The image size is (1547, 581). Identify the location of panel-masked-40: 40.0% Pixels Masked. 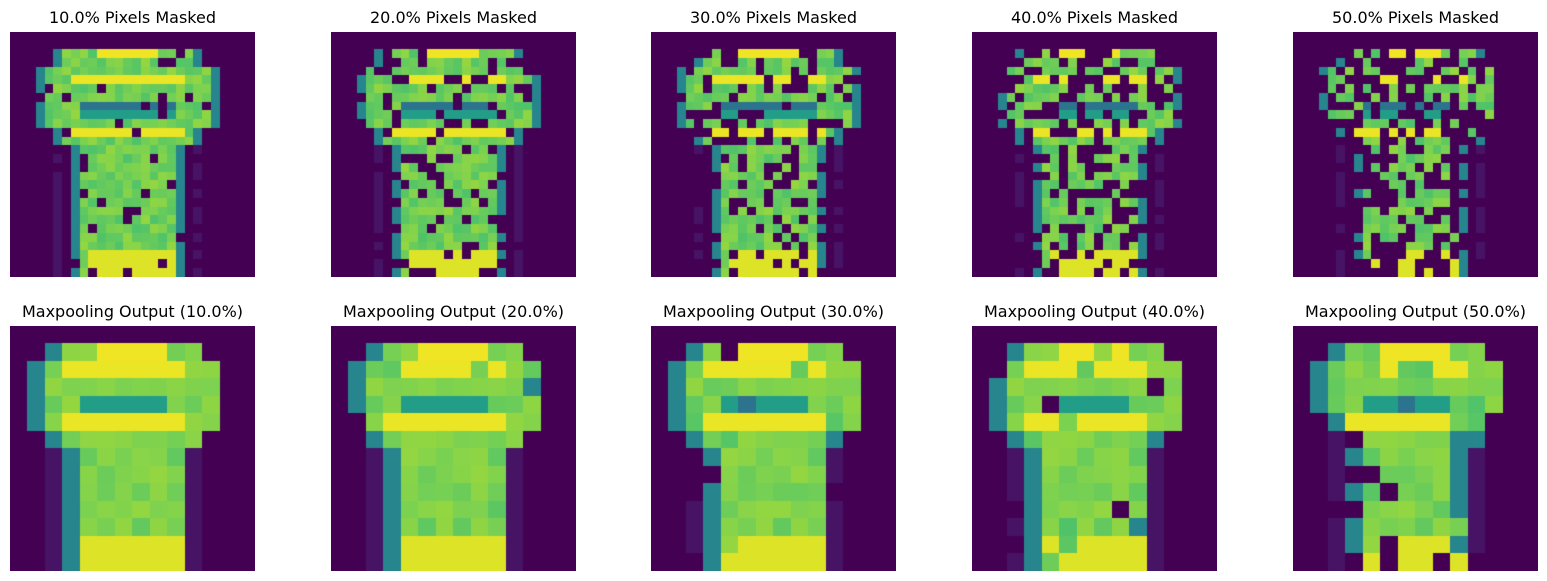
(1094, 141).